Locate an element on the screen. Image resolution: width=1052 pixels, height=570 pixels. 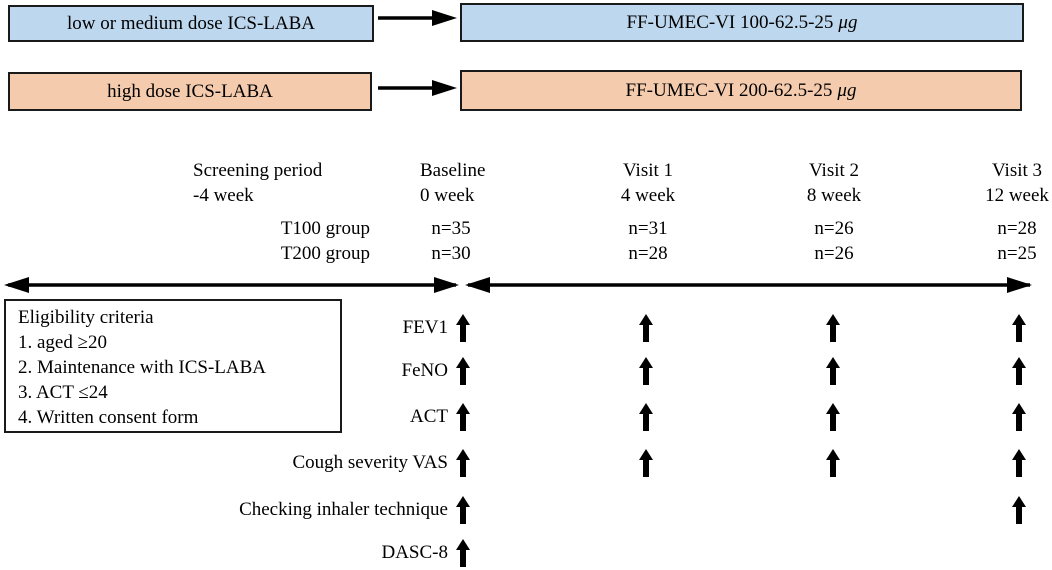
column-title: Baseline is located at coordinates (453, 170).